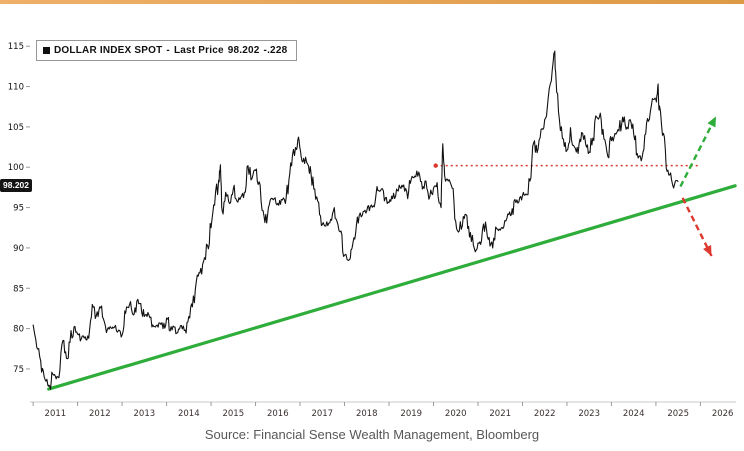 The image size is (744, 451). What do you see at coordinates (456, 414) in the screenshot?
I see `svg-text: 2020` at bounding box center [456, 414].